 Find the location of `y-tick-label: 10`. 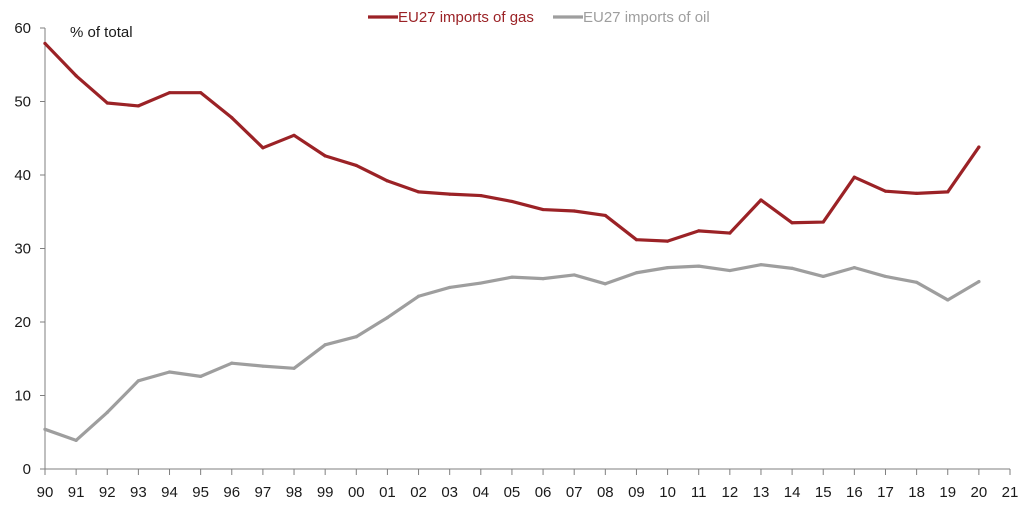

y-tick-label: 10 is located at coordinates (22, 396).